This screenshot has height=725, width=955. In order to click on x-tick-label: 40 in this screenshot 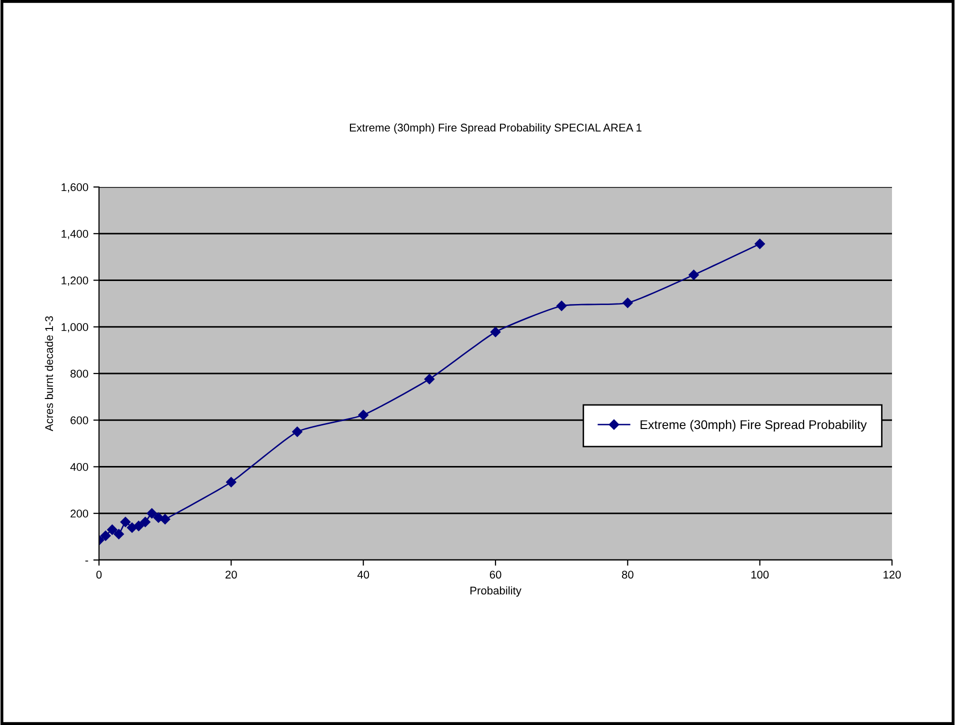, I will do `click(363, 574)`.